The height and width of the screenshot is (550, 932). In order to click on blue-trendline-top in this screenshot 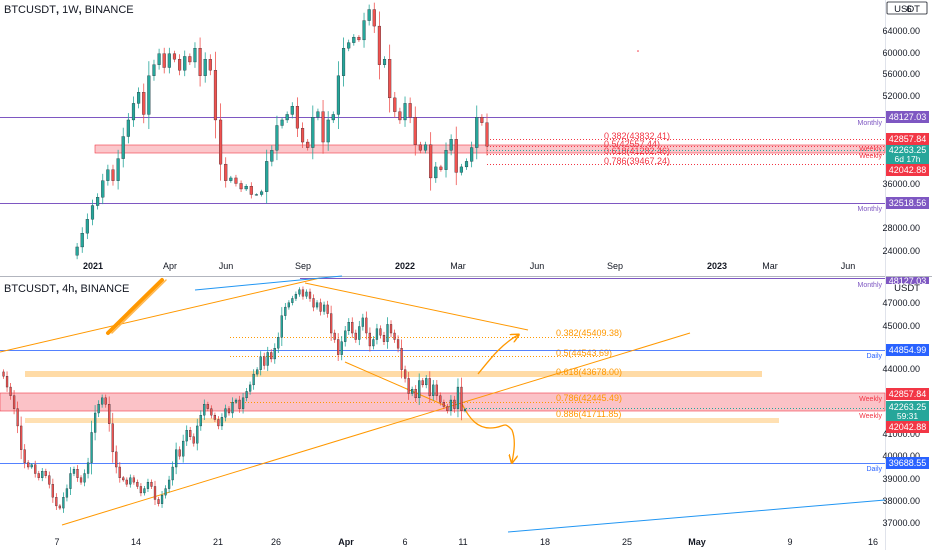, I will do `click(268, 283)`.